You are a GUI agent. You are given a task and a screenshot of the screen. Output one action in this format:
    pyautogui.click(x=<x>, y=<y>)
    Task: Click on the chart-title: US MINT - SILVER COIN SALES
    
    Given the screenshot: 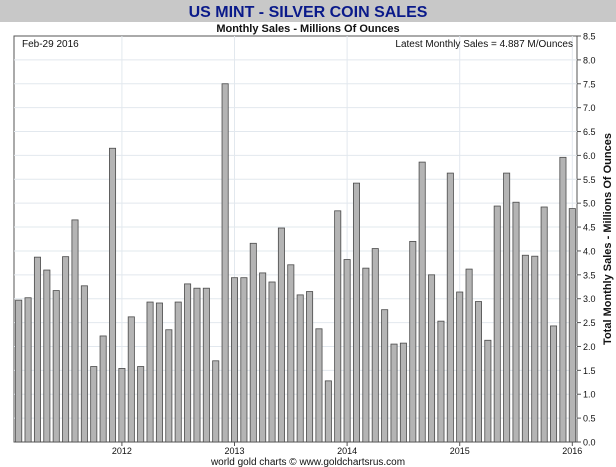 What is the action you would take?
    pyautogui.click(x=308, y=12)
    